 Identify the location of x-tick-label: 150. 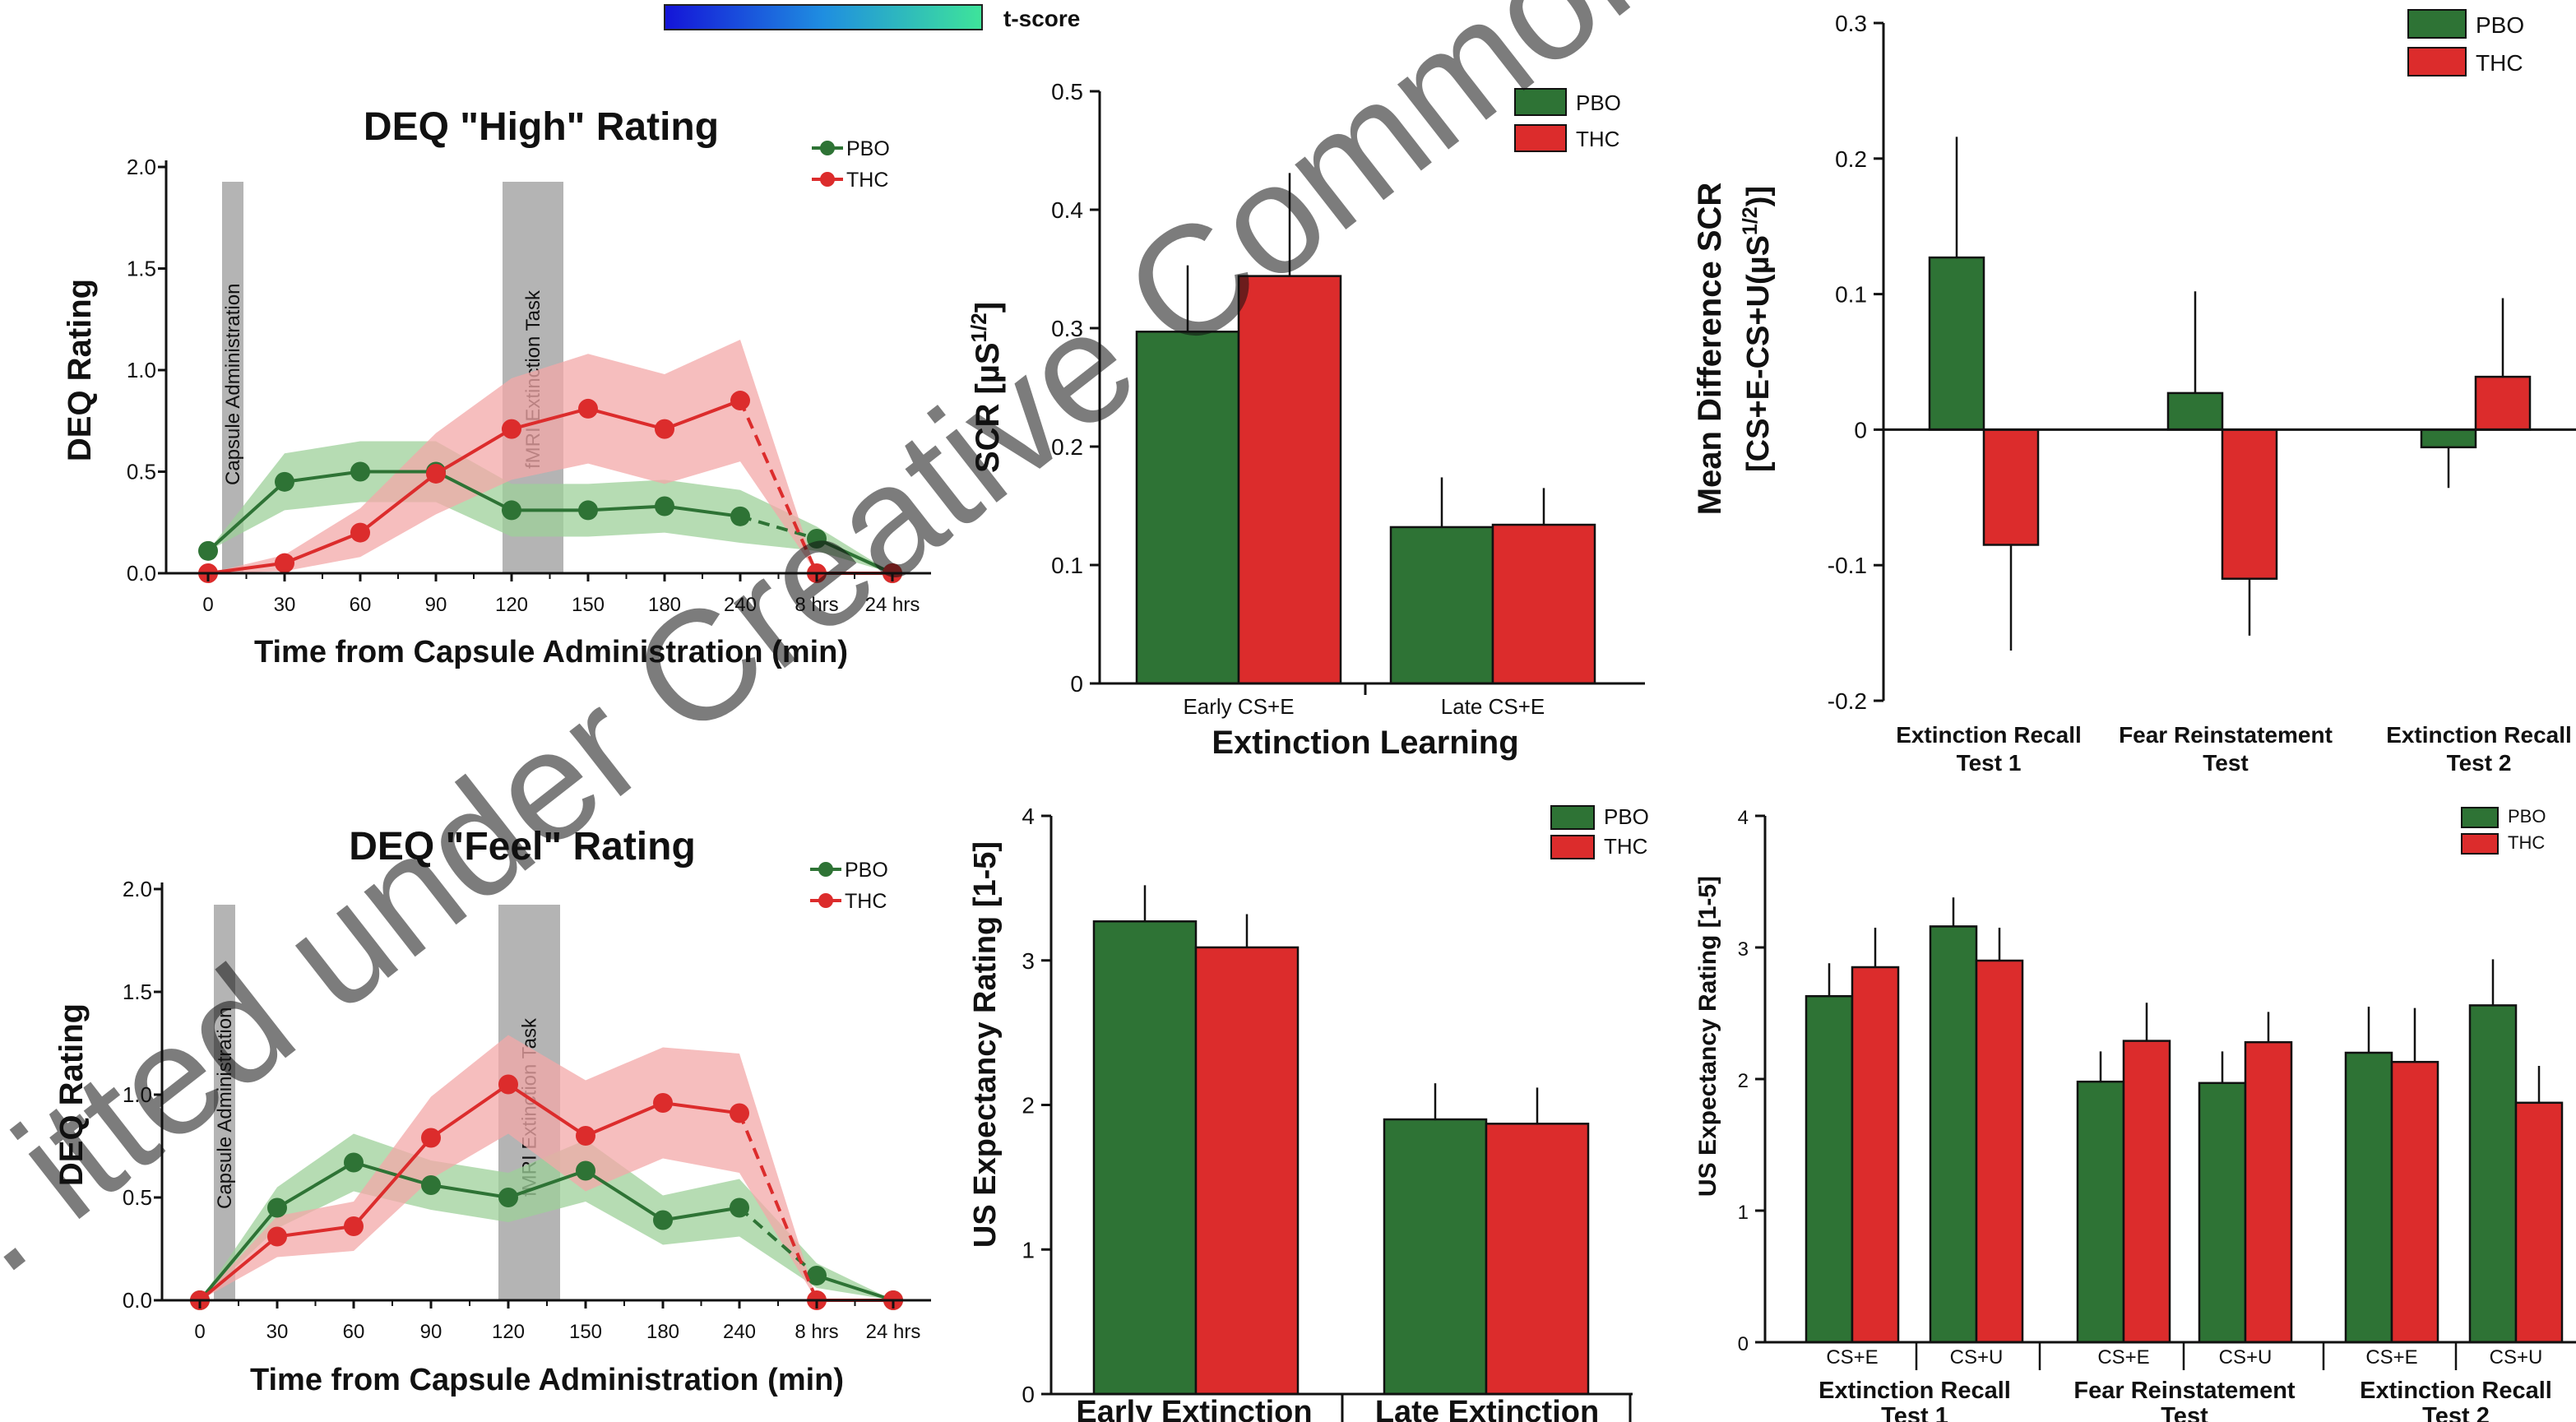
(589, 605).